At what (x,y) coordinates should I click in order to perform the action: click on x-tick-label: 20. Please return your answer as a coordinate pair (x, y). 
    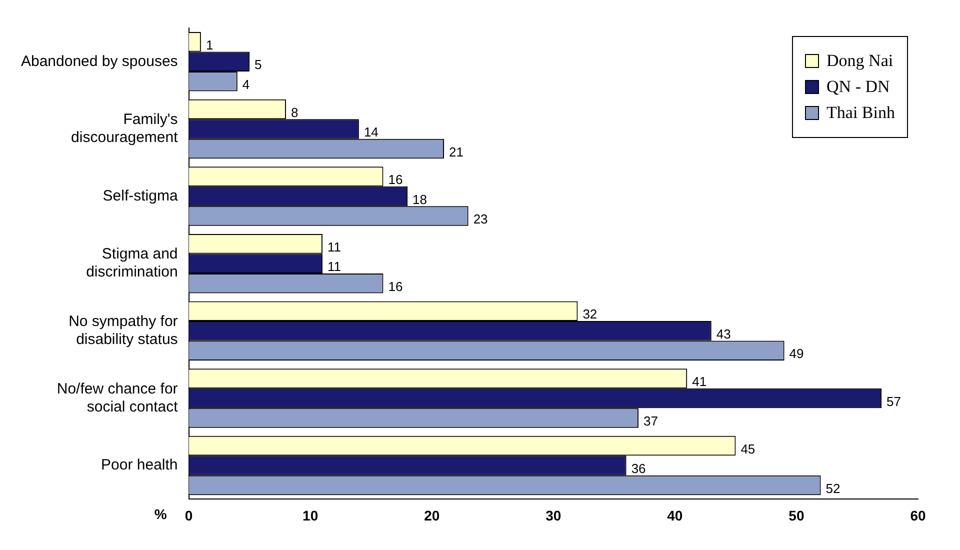
    Looking at the image, I should click on (432, 515).